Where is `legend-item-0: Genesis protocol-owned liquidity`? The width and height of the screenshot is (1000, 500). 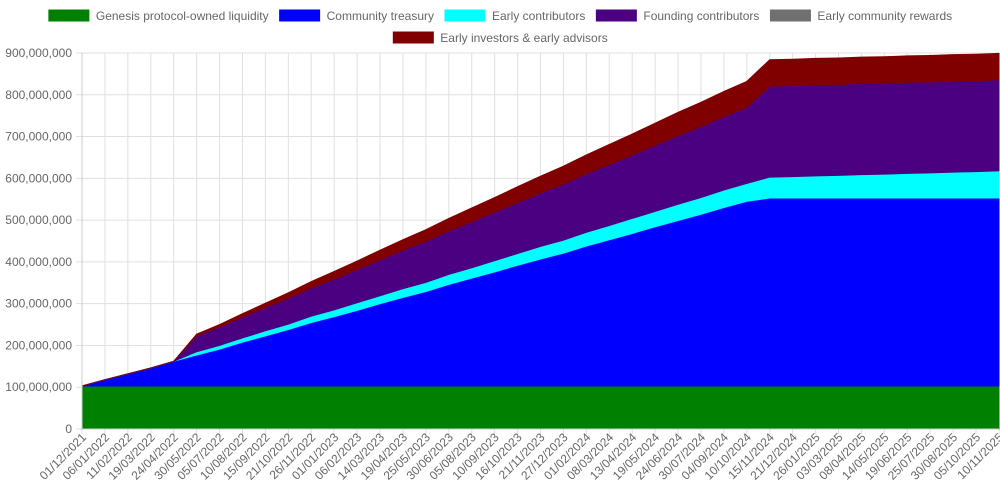
legend-item-0: Genesis protocol-owned liquidity is located at coordinates (158, 15).